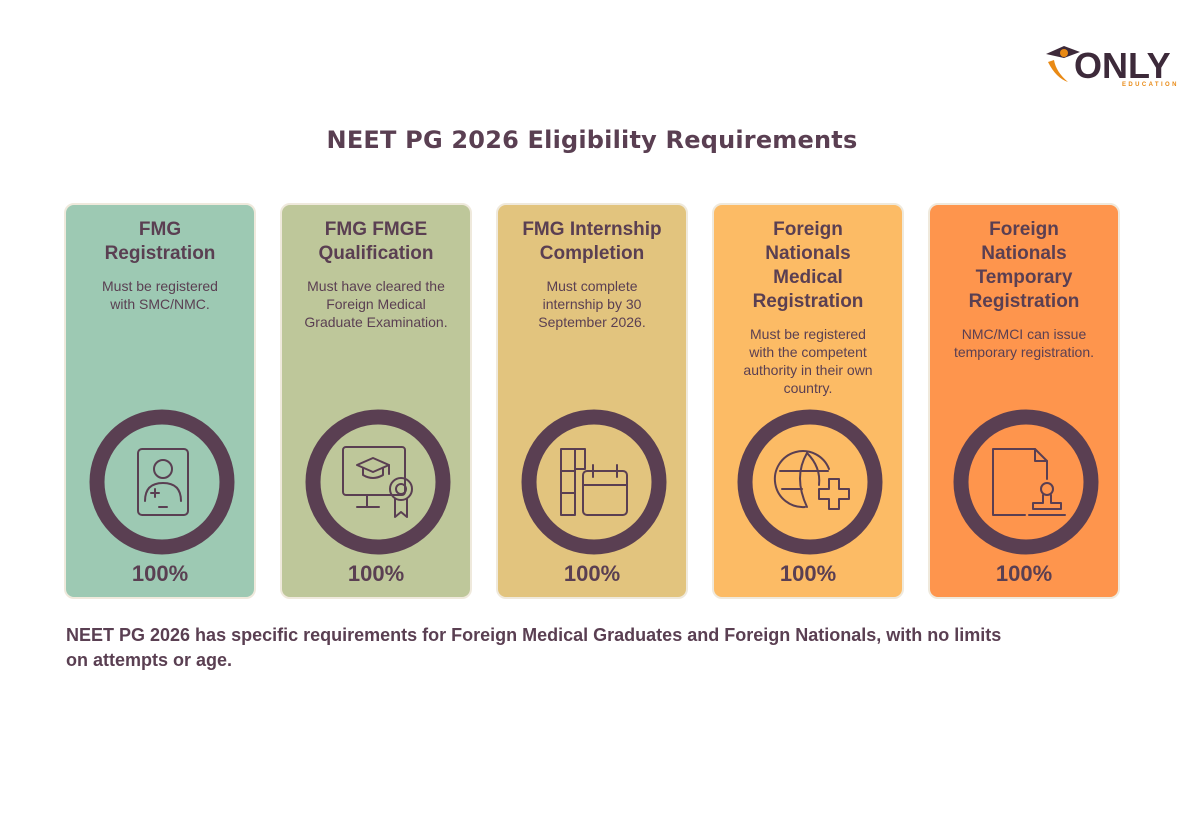  What do you see at coordinates (592, 229) in the screenshot?
I see `card-title-line: FMG Internship` at bounding box center [592, 229].